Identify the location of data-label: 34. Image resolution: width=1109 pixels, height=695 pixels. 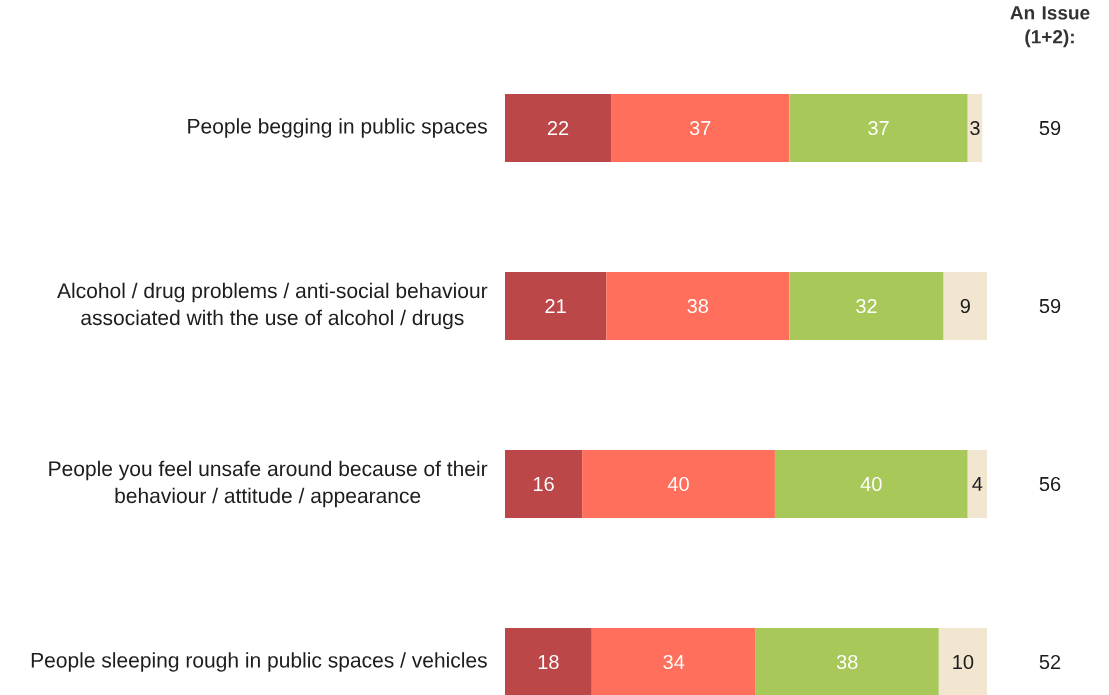
(674, 662).